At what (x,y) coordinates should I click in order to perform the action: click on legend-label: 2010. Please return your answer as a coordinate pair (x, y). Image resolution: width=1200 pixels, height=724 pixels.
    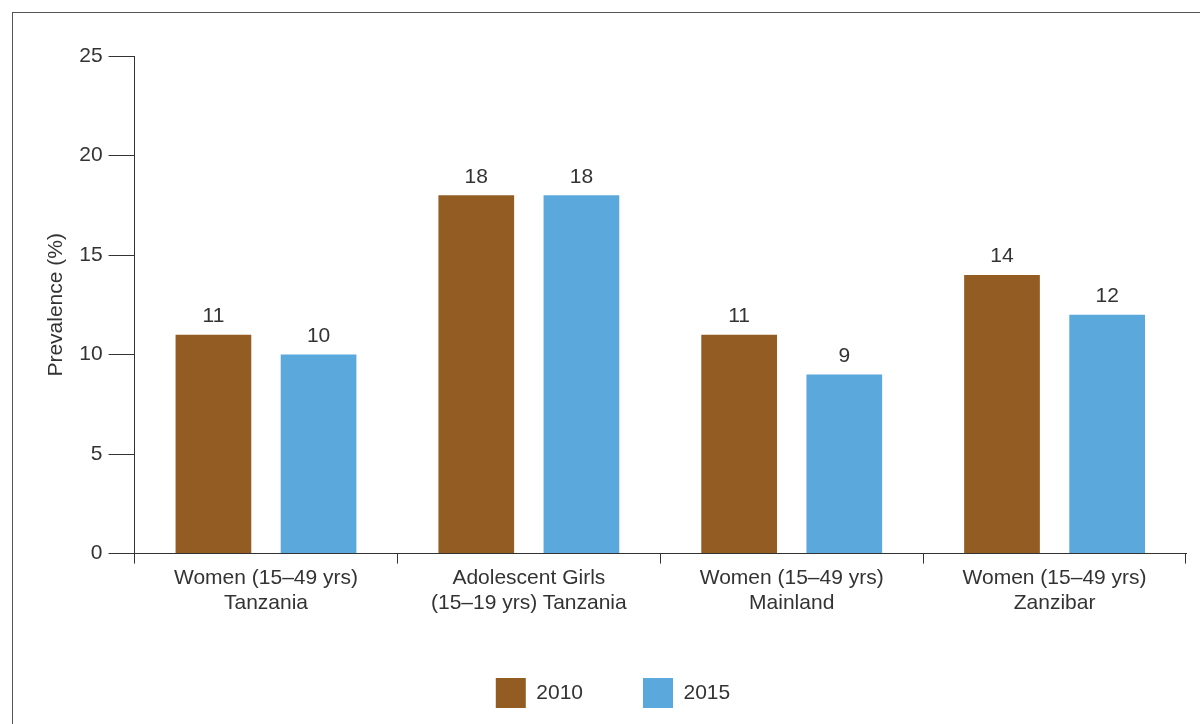
    Looking at the image, I should click on (559, 691).